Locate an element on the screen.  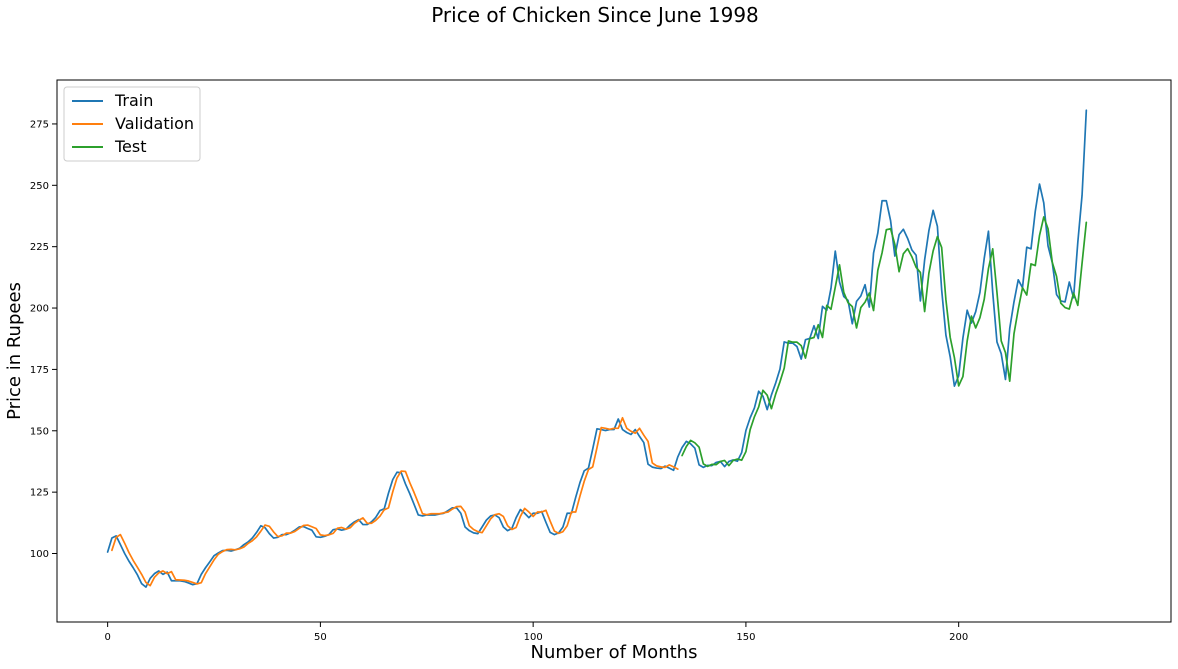
legend-validation-label: Validation is located at coordinates (154, 123).